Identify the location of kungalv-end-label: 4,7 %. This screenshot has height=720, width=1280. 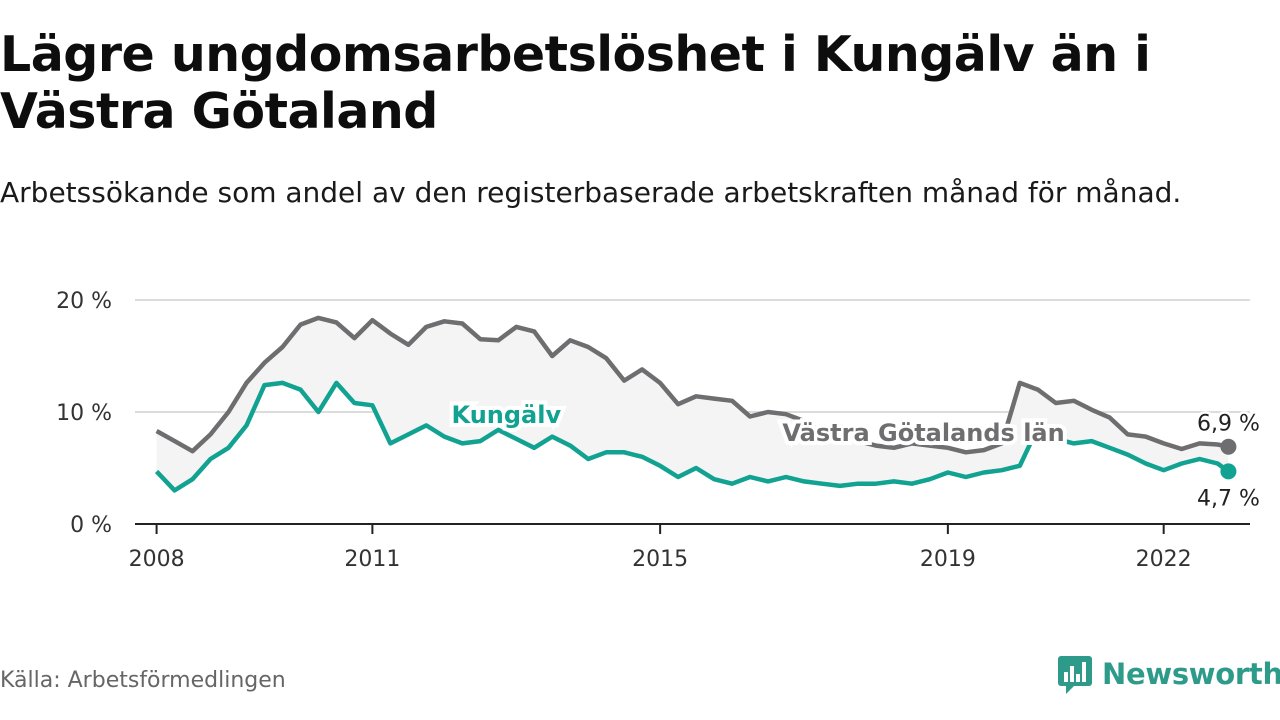
(1228, 498).